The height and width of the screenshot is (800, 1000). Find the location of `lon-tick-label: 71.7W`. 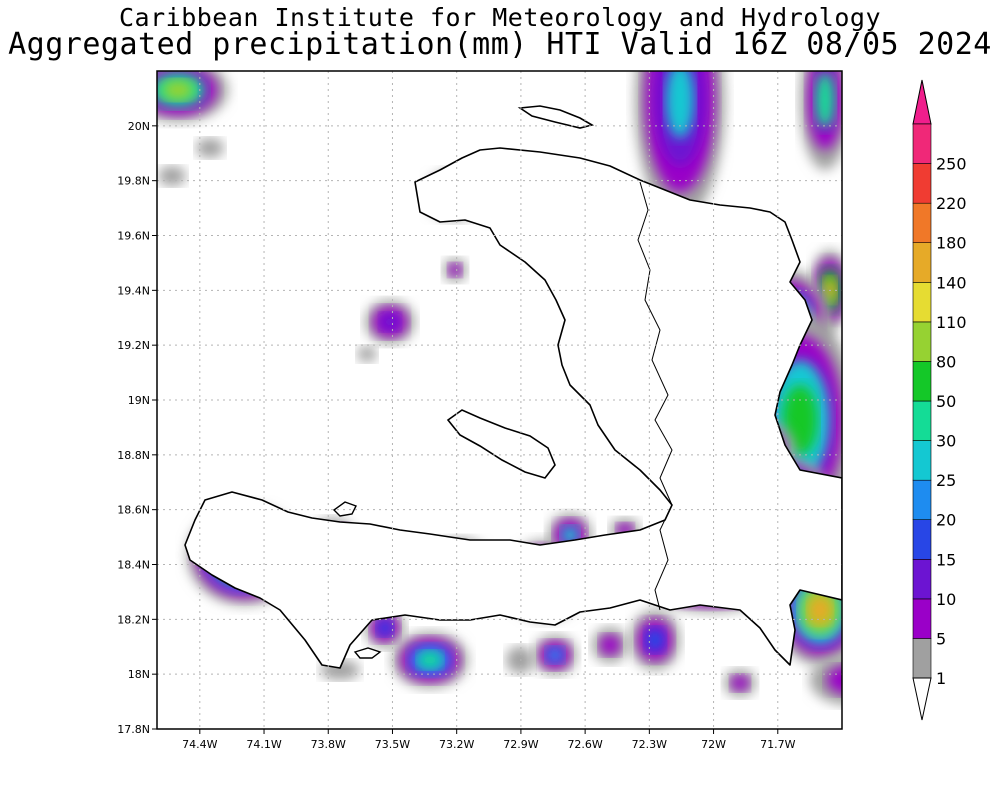

lon-tick-label: 71.7W is located at coordinates (777, 744).